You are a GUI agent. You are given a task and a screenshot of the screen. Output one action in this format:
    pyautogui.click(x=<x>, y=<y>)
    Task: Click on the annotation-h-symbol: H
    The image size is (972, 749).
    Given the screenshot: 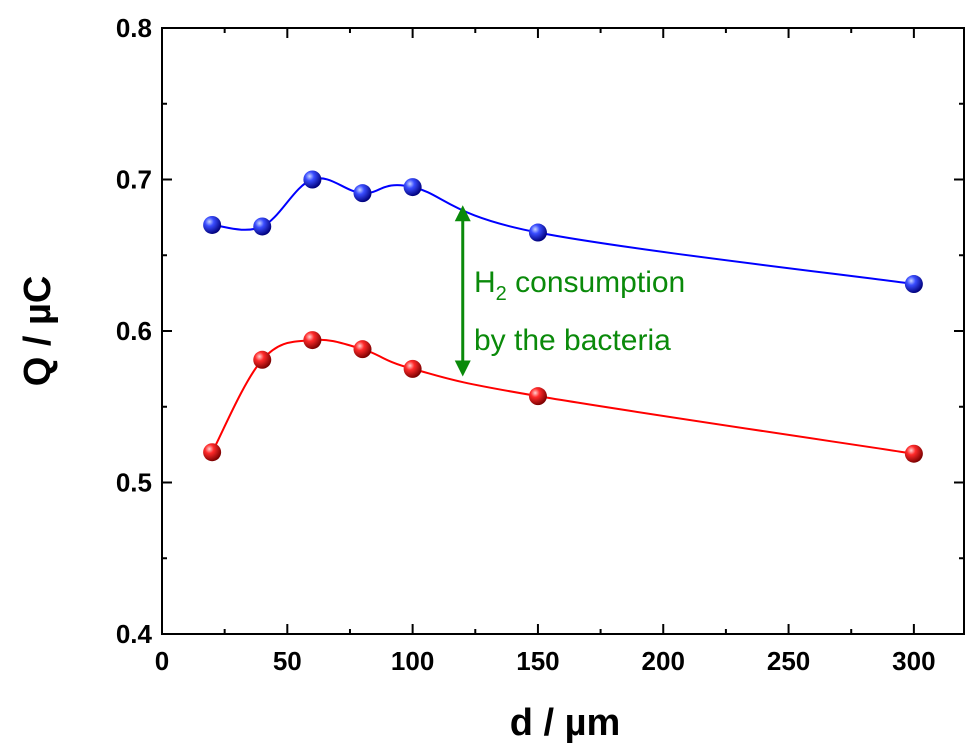 What is the action you would take?
    pyautogui.click(x=485, y=282)
    